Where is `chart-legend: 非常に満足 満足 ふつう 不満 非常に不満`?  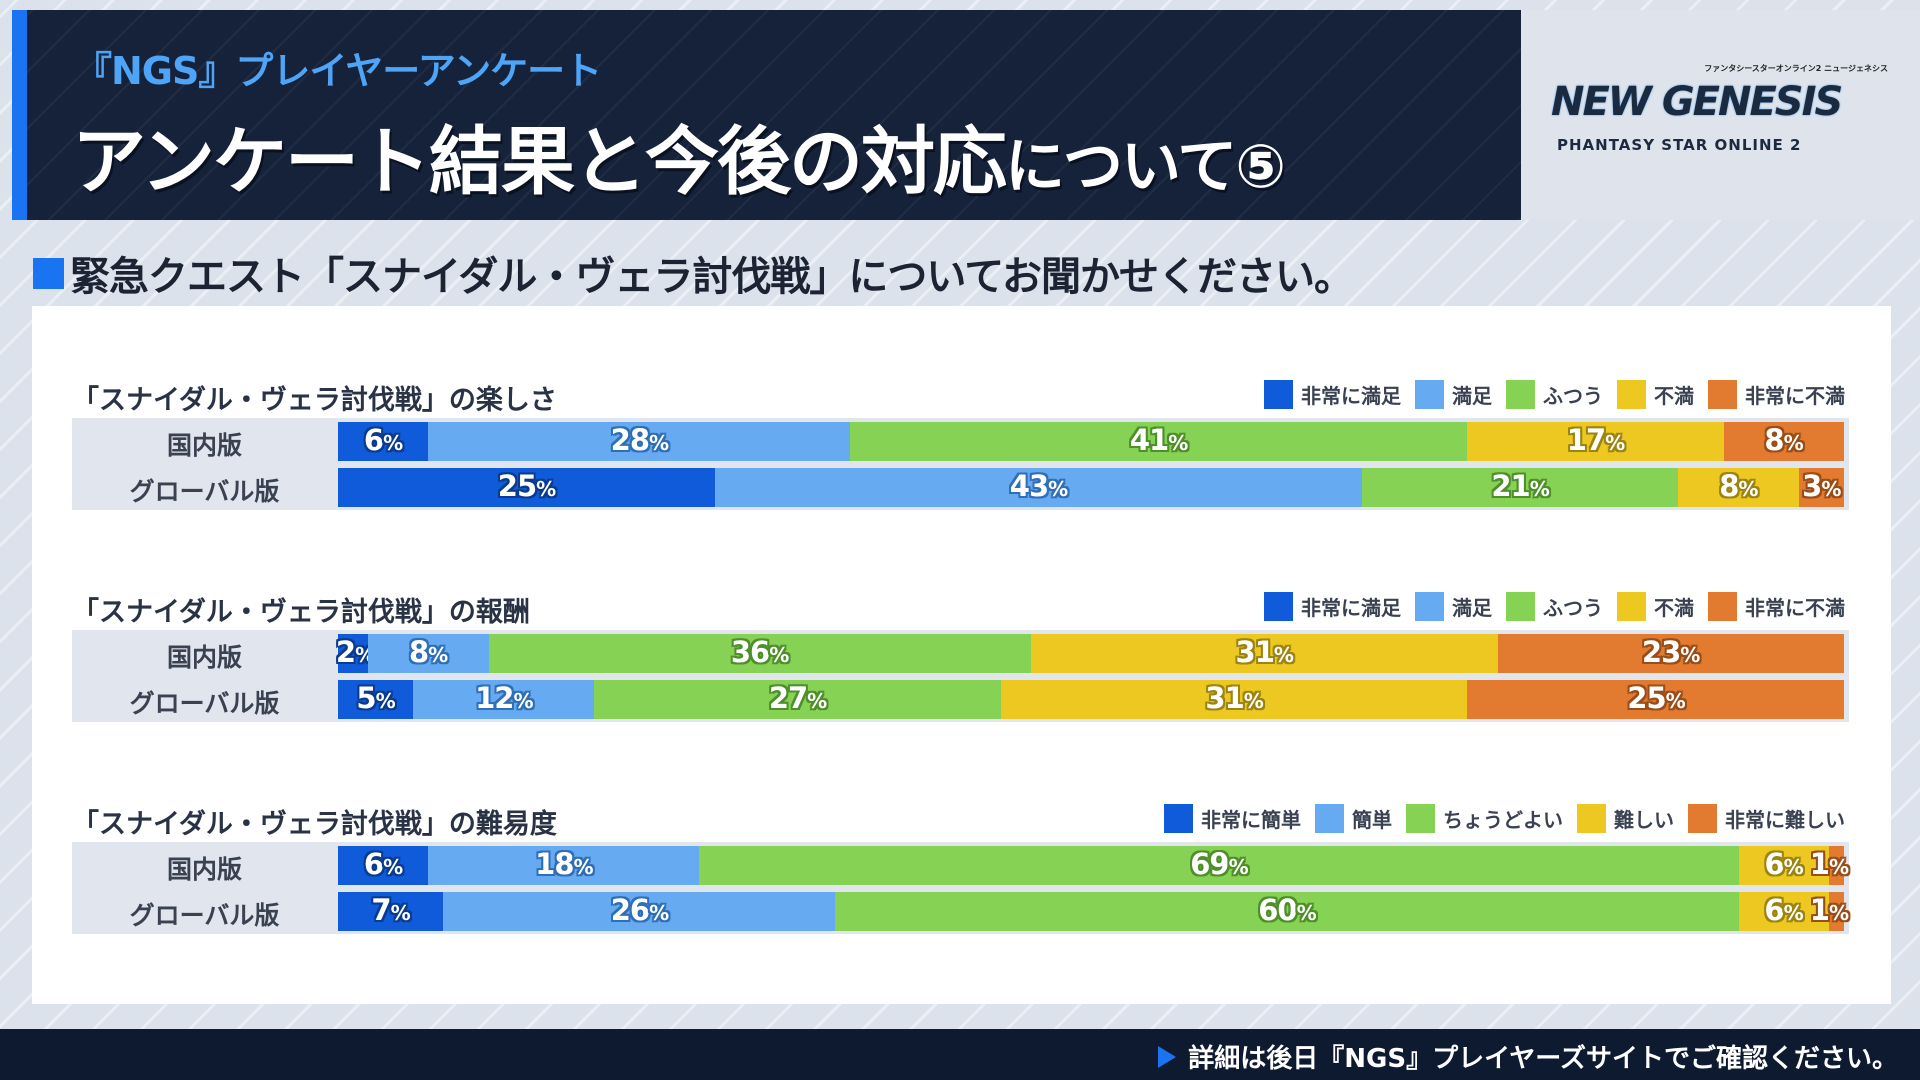
chart-legend: 非常に満足 満足 ふつう 不満 非常に不満 is located at coordinates (1554, 606).